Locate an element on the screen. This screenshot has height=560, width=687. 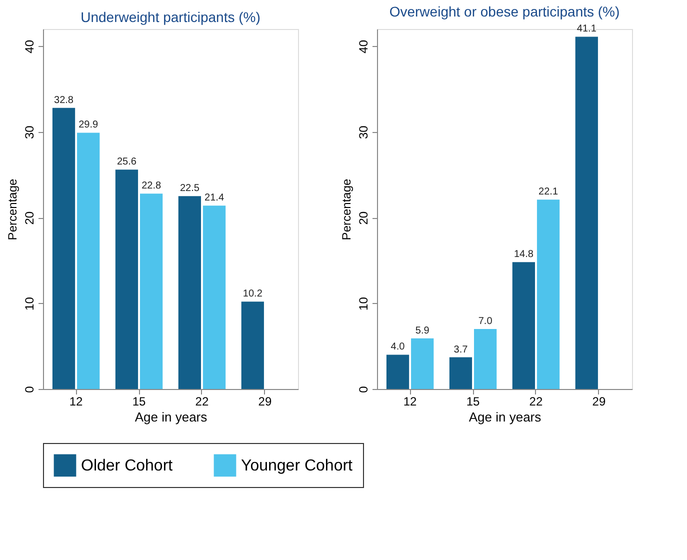
data-label: 21.4 is located at coordinates (214, 198).